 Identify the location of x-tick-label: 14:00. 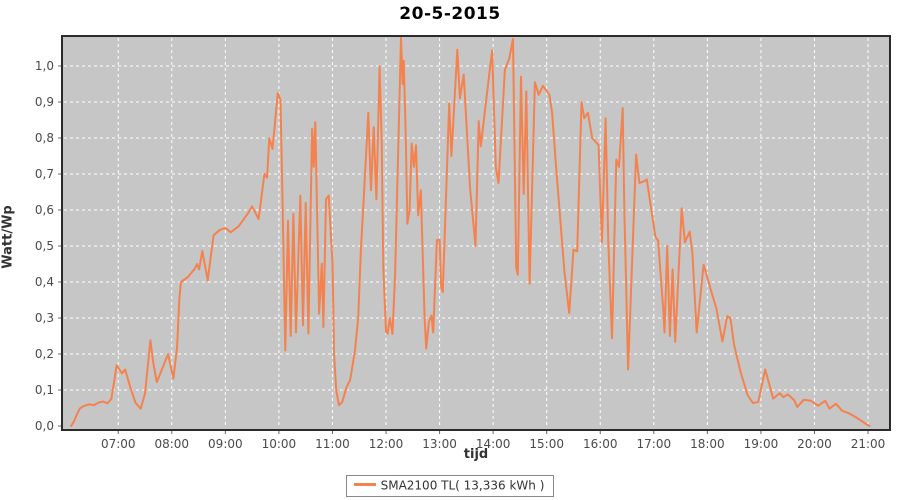
(493, 444).